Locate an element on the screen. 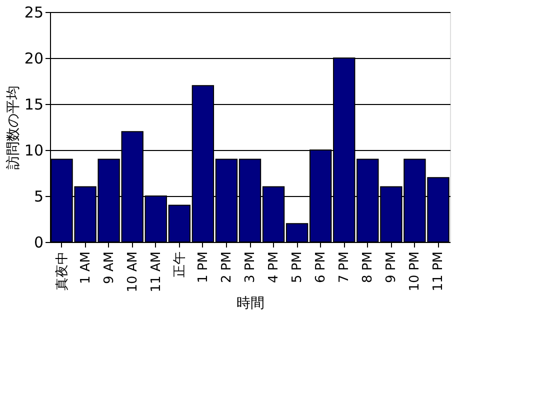 This screenshot has height=398, width=548. y-tick-label: 25 is located at coordinates (34, 13).